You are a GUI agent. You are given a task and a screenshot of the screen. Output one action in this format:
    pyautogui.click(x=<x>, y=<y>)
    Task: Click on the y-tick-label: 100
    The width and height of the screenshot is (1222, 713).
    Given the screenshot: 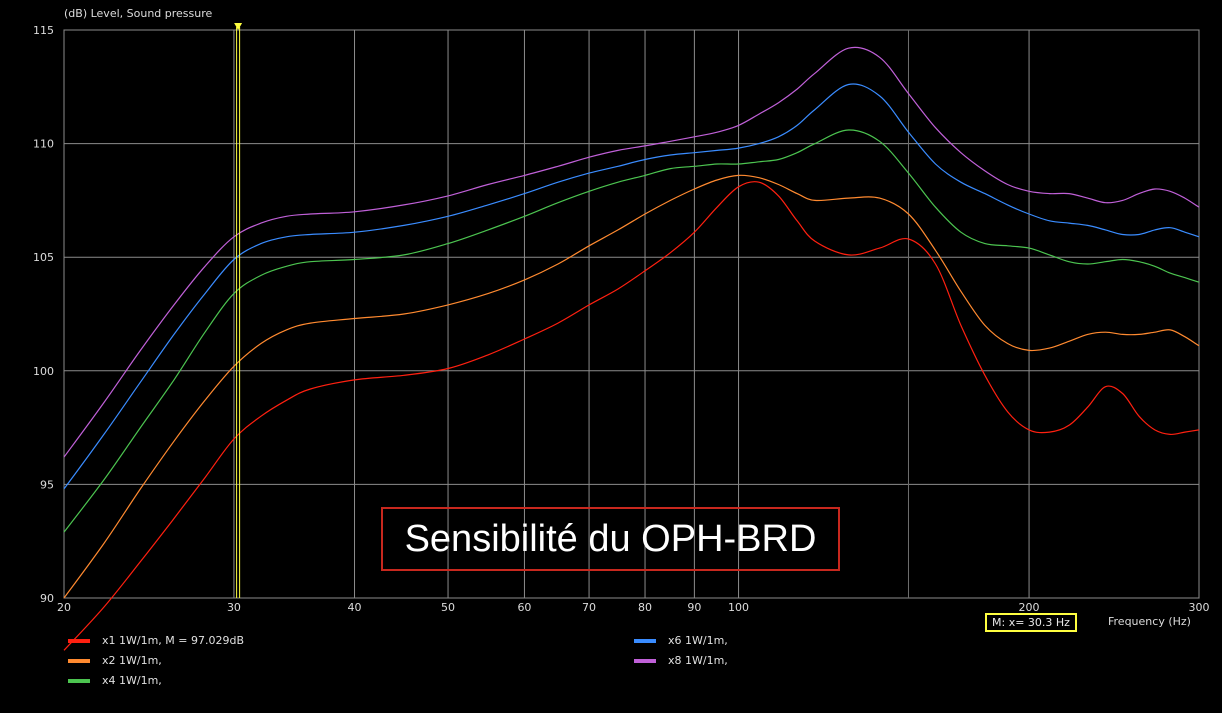 What is the action you would take?
    pyautogui.click(x=43, y=371)
    